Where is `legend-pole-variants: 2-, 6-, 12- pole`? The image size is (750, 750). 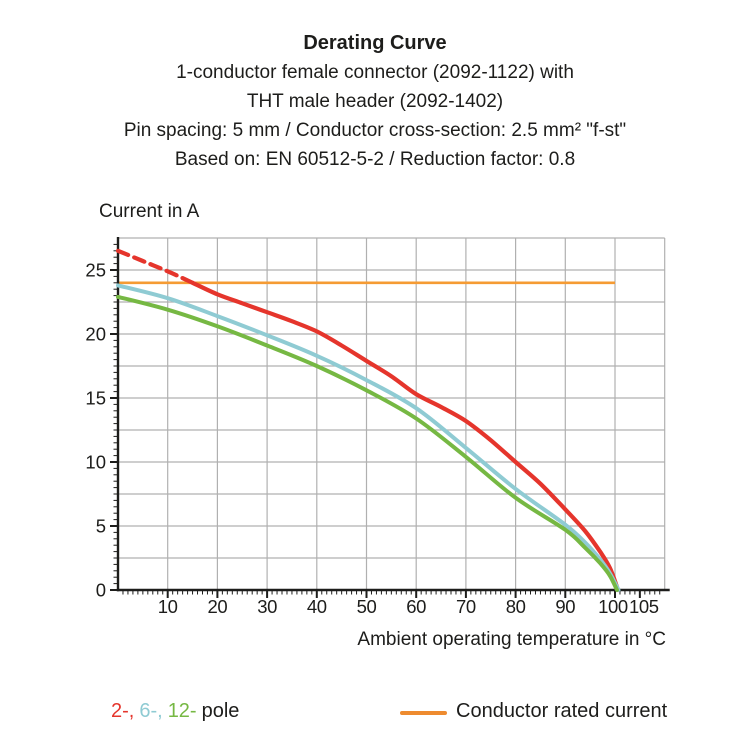 legend-pole-variants: 2-, 6-, 12- pole is located at coordinates (175, 711).